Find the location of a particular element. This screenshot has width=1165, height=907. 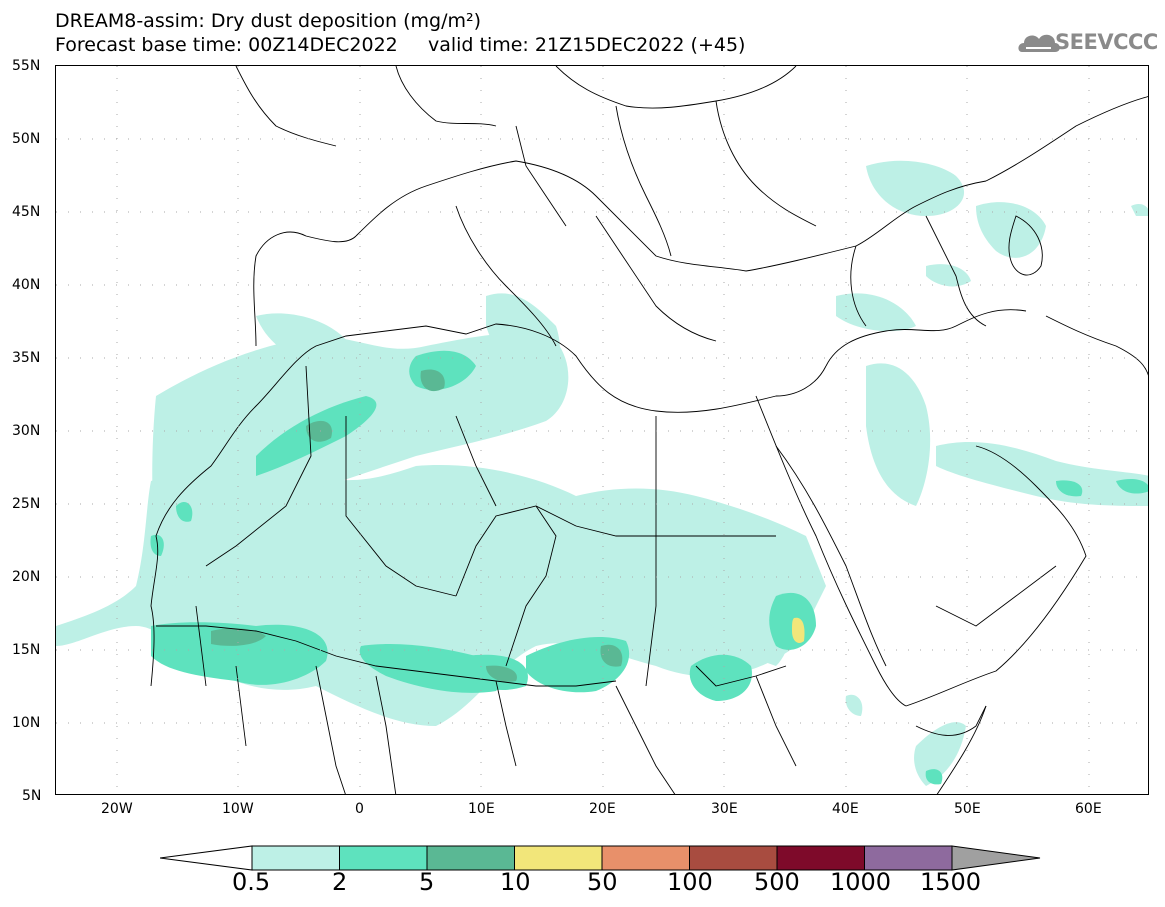

lat-label-10n: 10N is located at coordinates (26, 723).